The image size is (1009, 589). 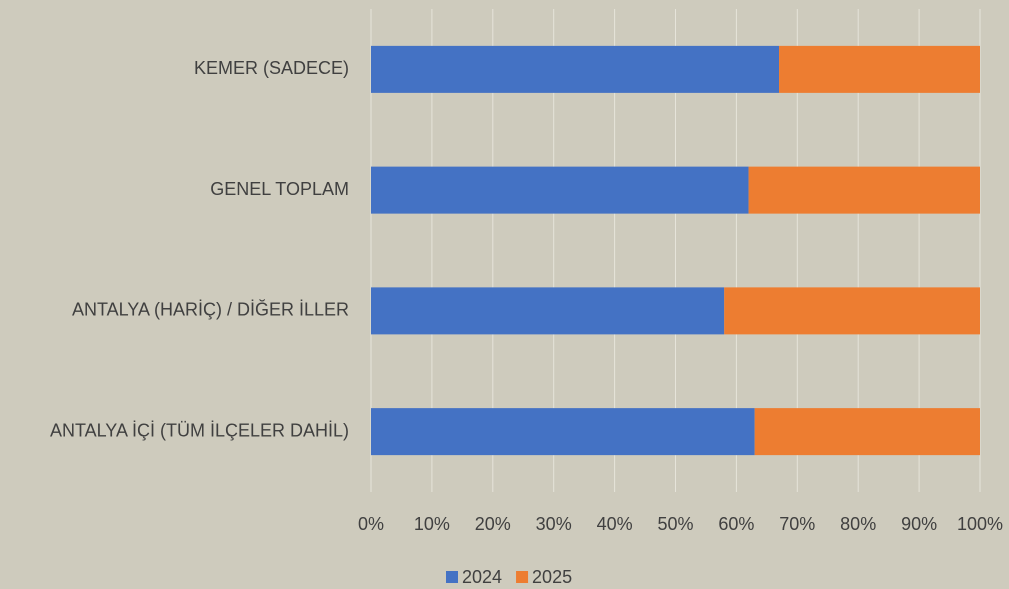 I want to click on x-tick-label: 50%, so click(x=675, y=524).